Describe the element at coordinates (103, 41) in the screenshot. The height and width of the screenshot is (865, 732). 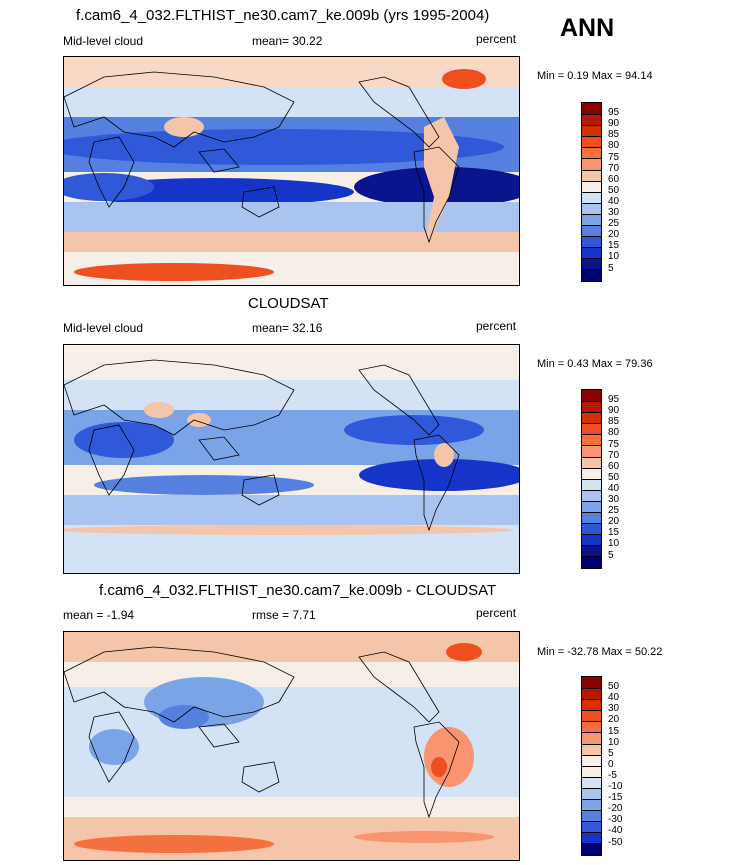
I see `panel-1-left-label: Mid-level cloud` at that location.